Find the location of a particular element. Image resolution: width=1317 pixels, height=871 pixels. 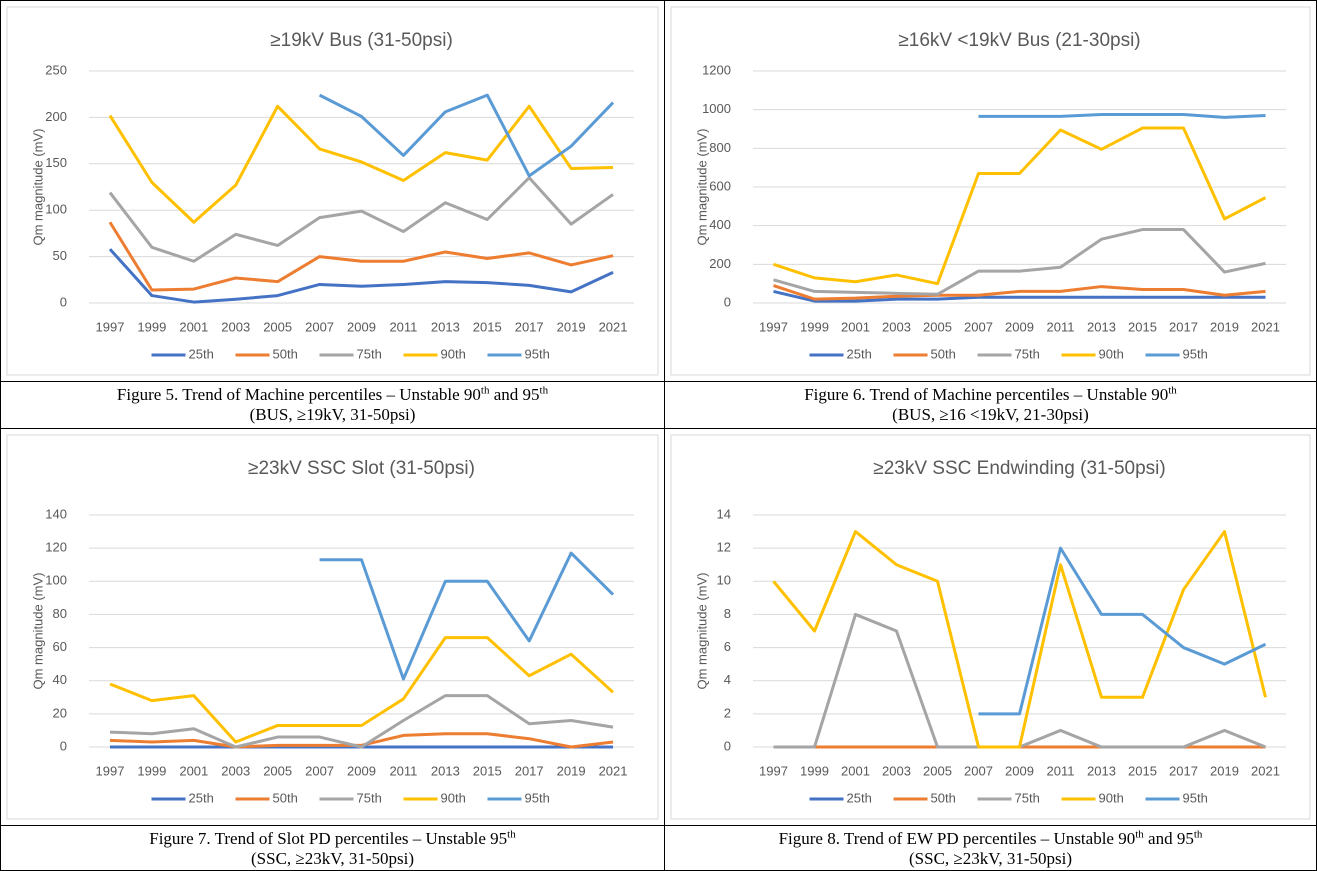

chart-title: ≥16kV <19kV Bus (21-30psi) is located at coordinates (1019, 40).